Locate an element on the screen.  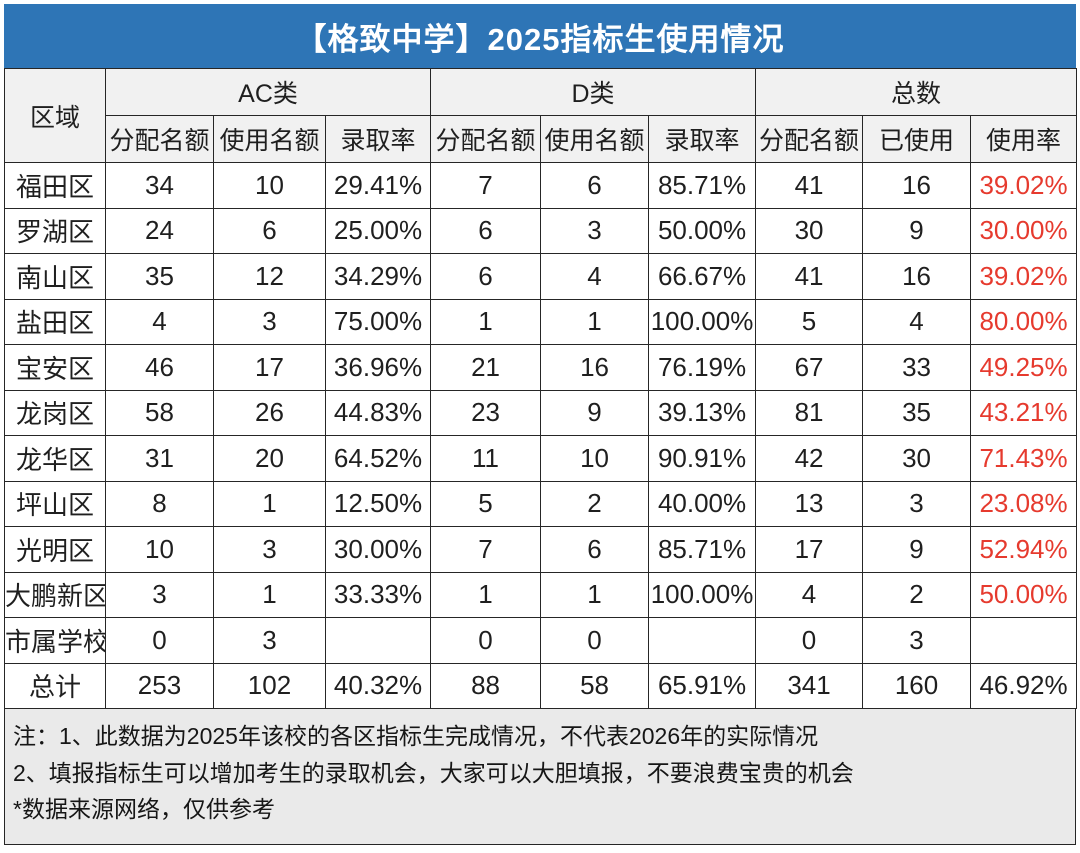
value-cell: 76.19% is located at coordinates (702, 367).